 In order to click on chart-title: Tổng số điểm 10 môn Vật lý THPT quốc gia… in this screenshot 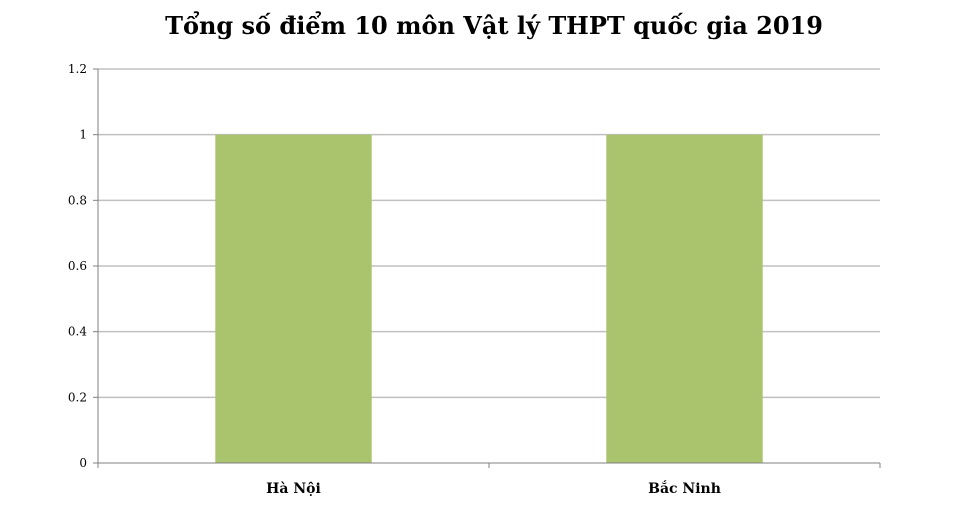, I will do `click(494, 25)`.